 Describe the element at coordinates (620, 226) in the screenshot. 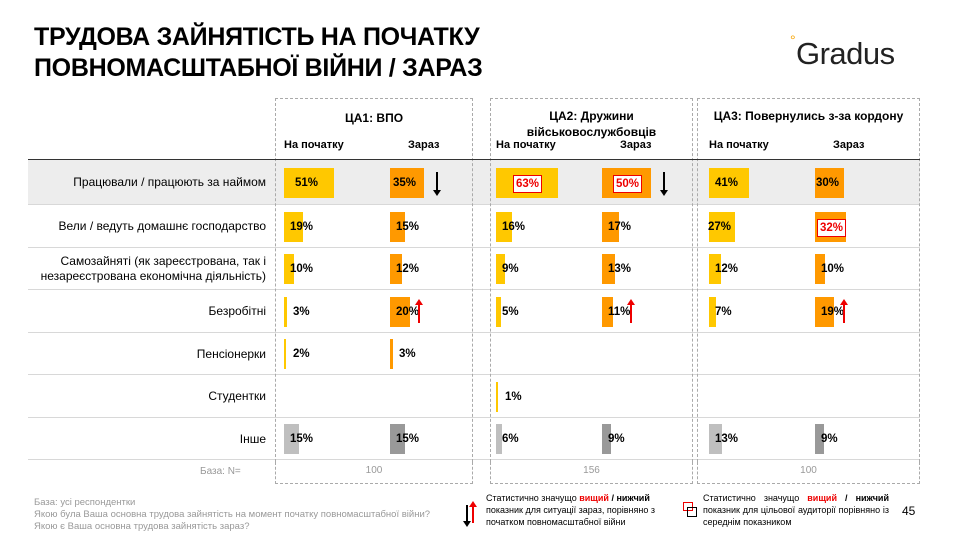

I see `value-label: 17%` at that location.